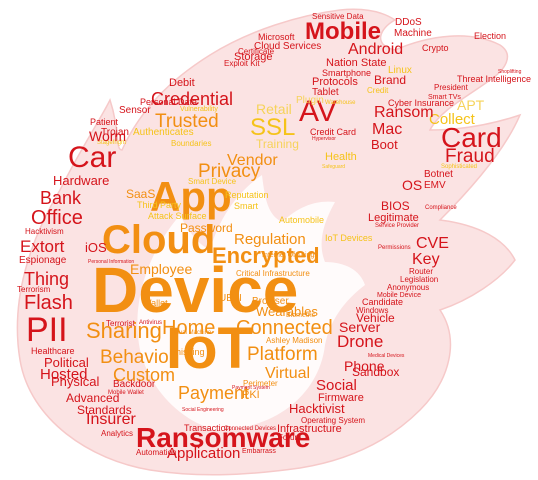 The image size is (538, 480). I want to click on word-extort: Extort, so click(42, 246).